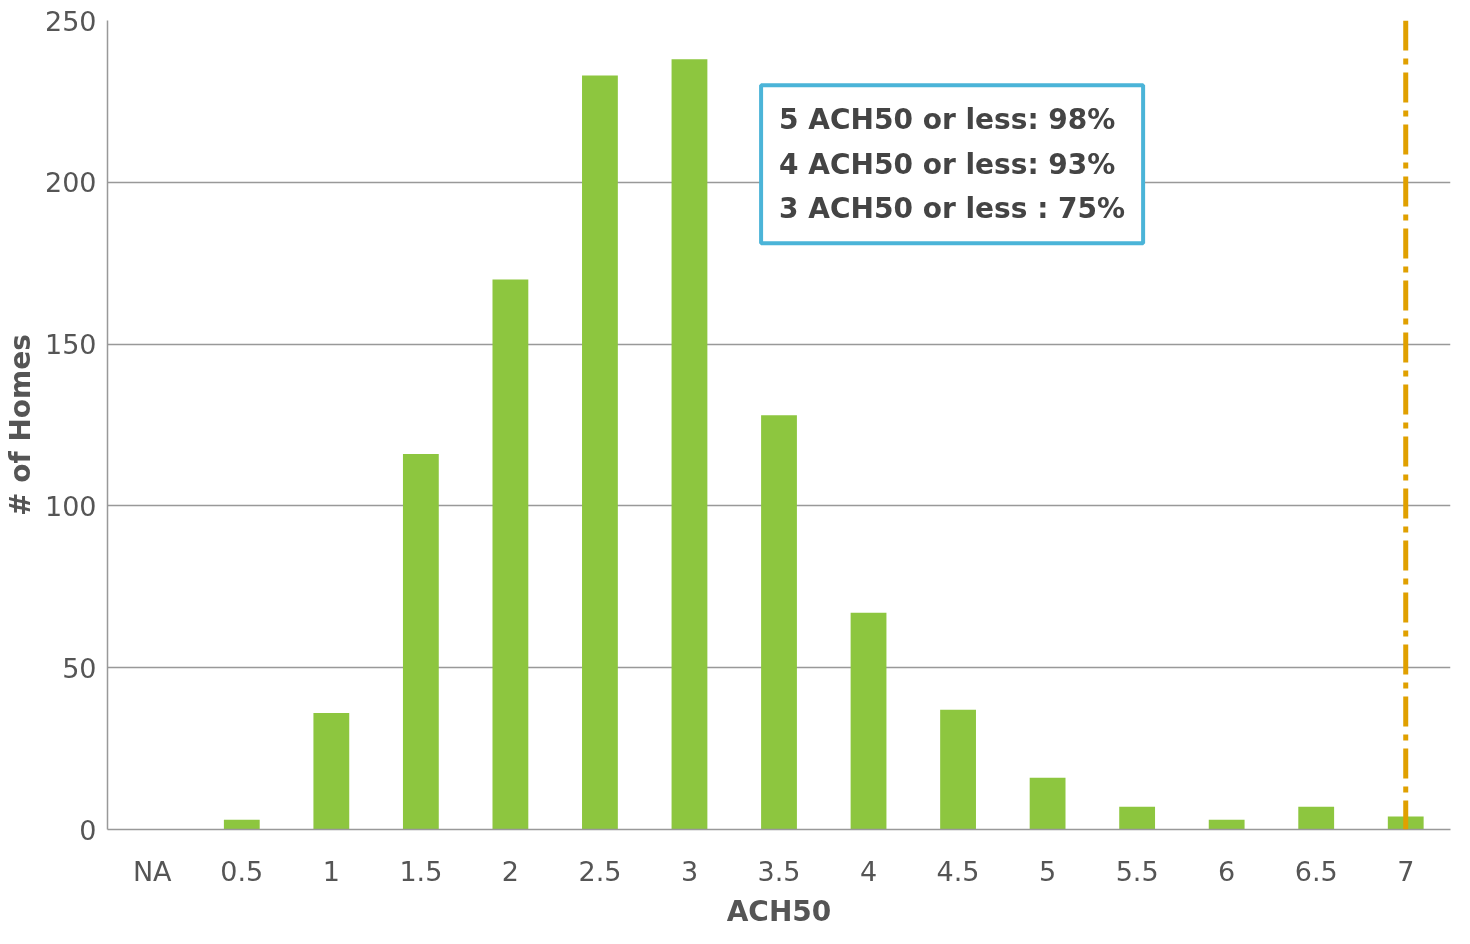  What do you see at coordinates (1316, 871) in the screenshot?
I see `x-tick-label: 6.5` at bounding box center [1316, 871].